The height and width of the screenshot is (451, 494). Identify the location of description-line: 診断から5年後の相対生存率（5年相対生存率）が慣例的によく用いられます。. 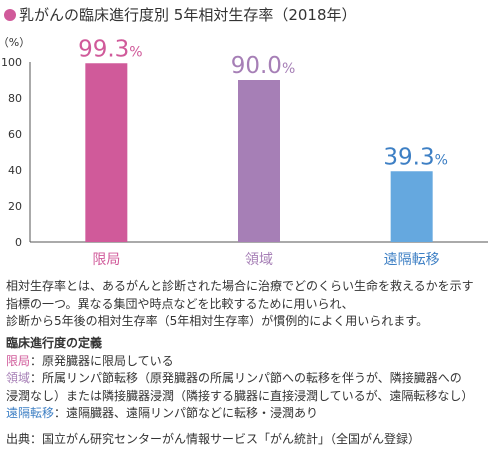
(217, 321).